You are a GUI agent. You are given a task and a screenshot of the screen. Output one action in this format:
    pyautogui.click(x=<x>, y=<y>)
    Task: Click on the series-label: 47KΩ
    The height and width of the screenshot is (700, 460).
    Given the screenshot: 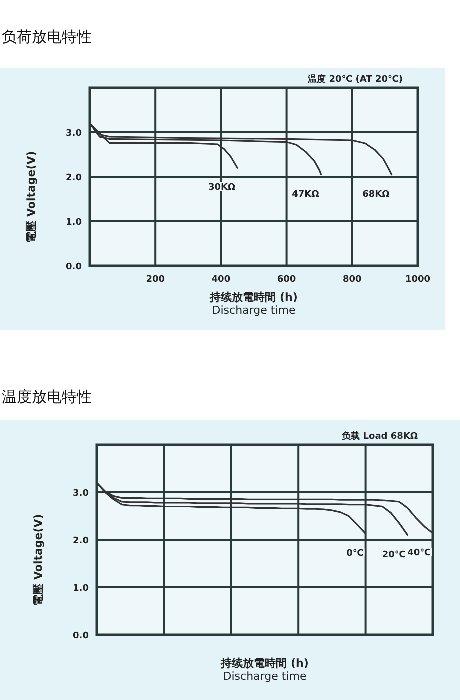 What is the action you would take?
    pyautogui.click(x=306, y=195)
    